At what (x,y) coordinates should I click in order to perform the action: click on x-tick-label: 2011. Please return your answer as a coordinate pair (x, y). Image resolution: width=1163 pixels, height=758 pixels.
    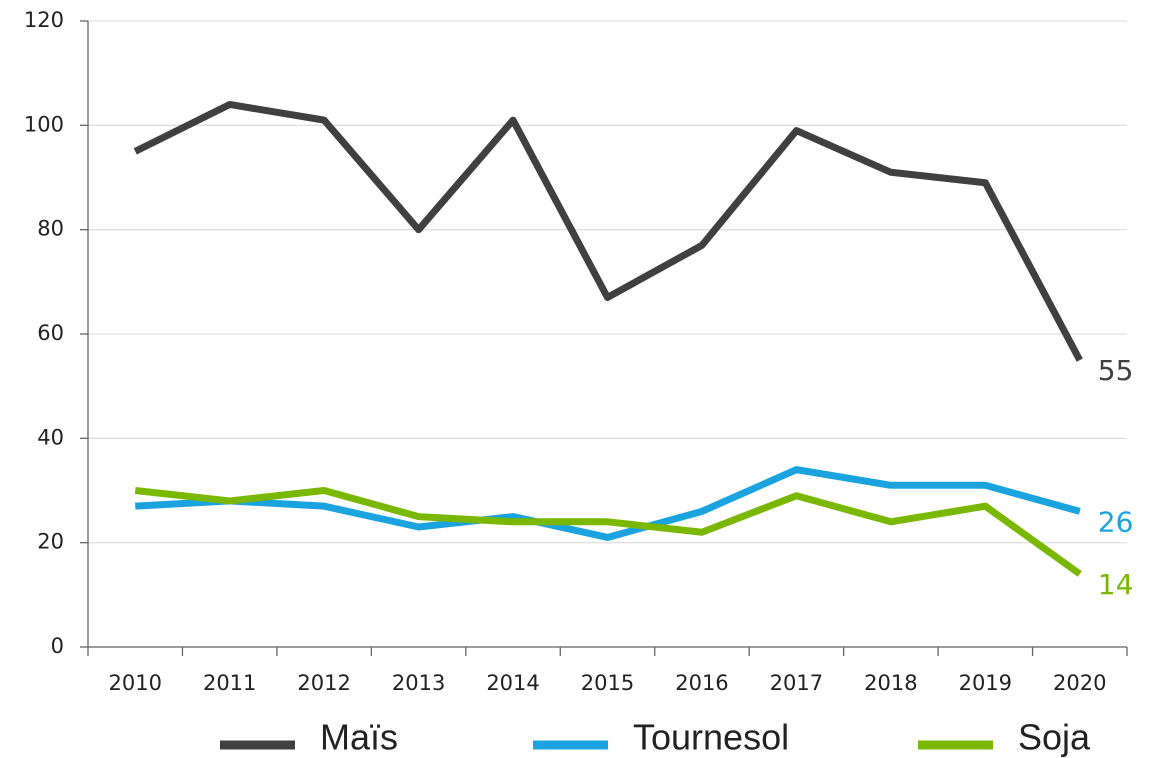
    Looking at the image, I should click on (229, 683).